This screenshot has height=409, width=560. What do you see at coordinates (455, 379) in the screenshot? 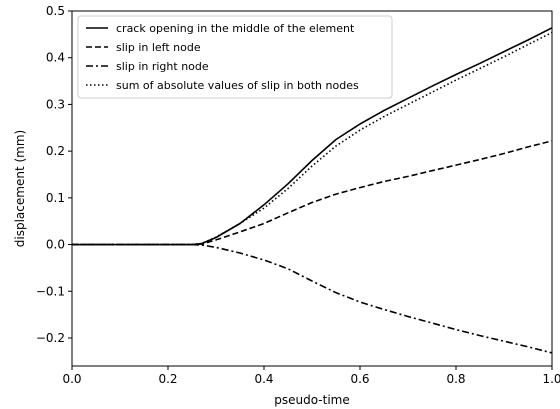
I see `x-tick-label: 0.8` at bounding box center [455, 379].